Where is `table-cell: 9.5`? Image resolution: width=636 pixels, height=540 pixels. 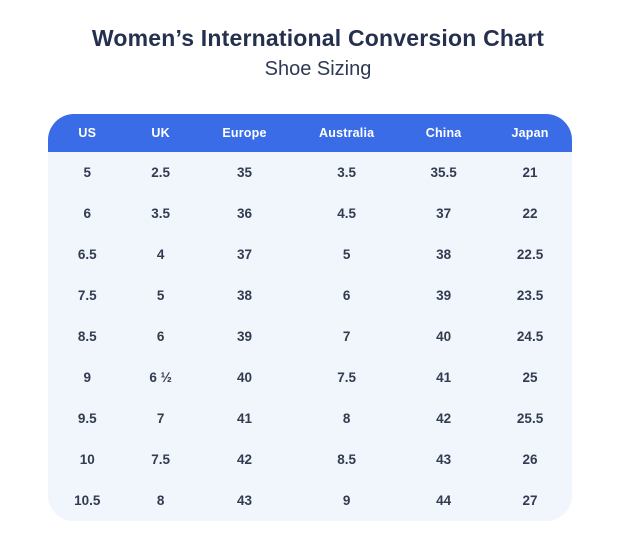
table-cell: 9.5 is located at coordinates (87, 418).